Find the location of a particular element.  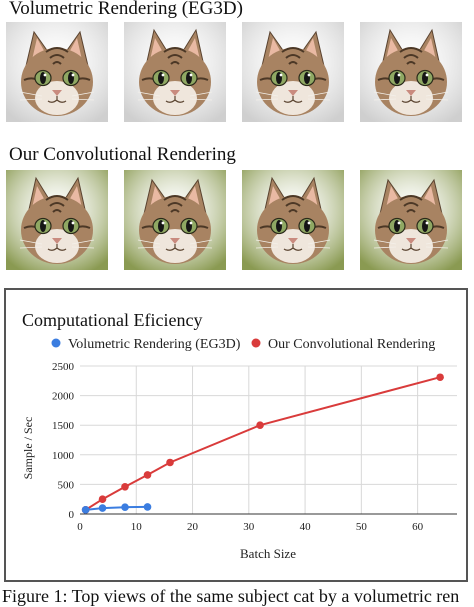

y-tick-label: 2000 is located at coordinates (63, 397).